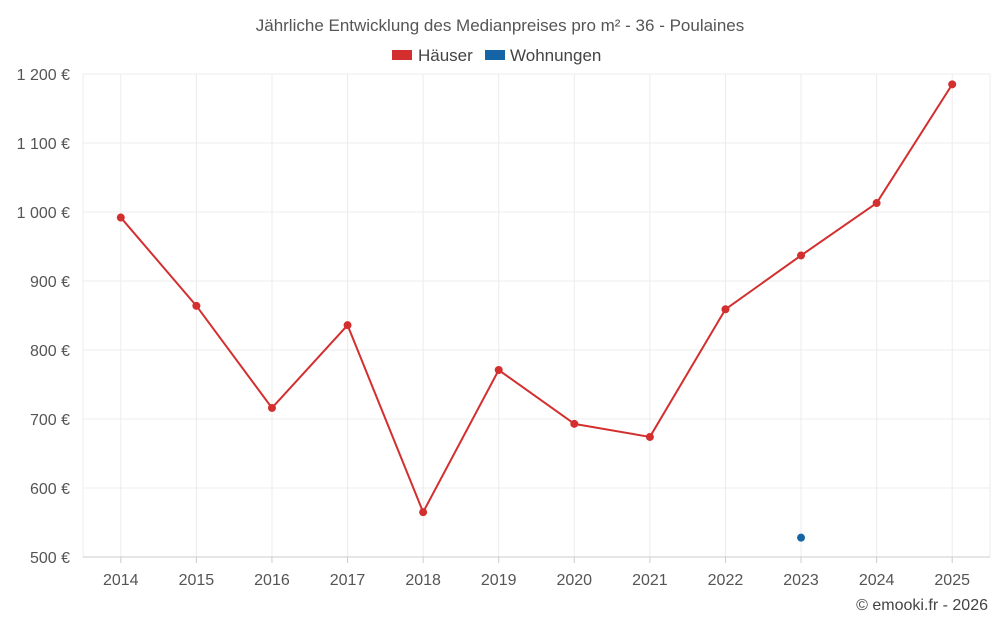  I want to click on x-tick-label: 2021, so click(650, 580).